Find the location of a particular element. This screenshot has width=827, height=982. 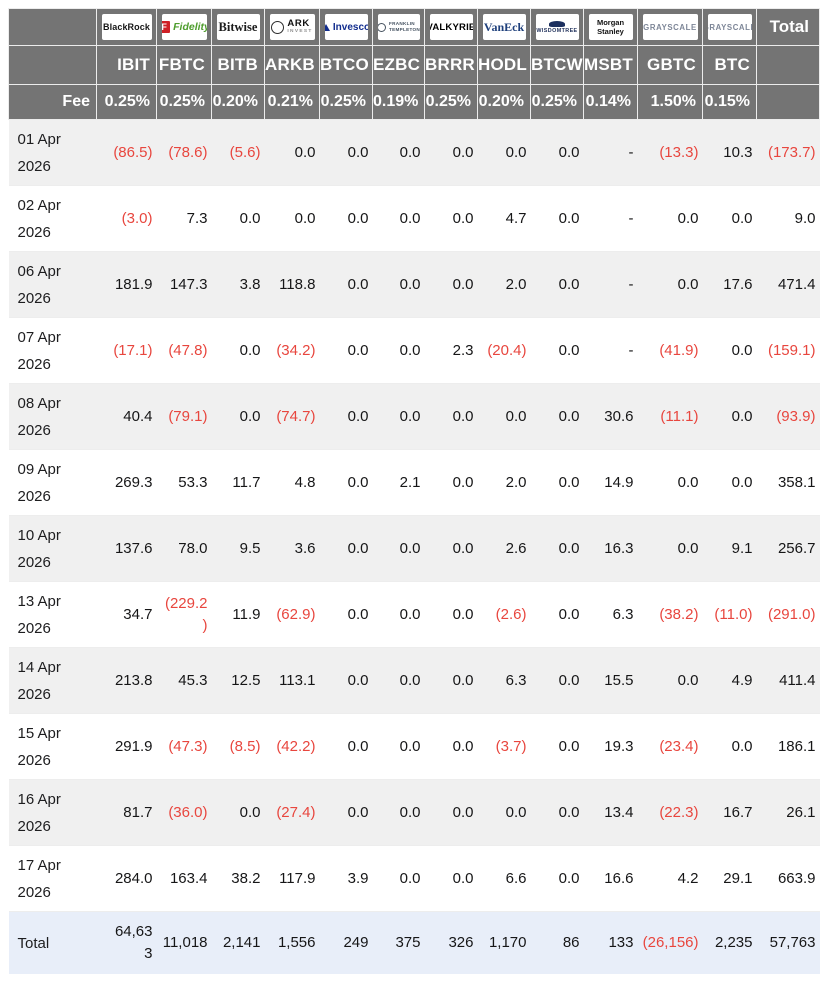

flow-cell-arkb: 118.8 is located at coordinates (292, 284).